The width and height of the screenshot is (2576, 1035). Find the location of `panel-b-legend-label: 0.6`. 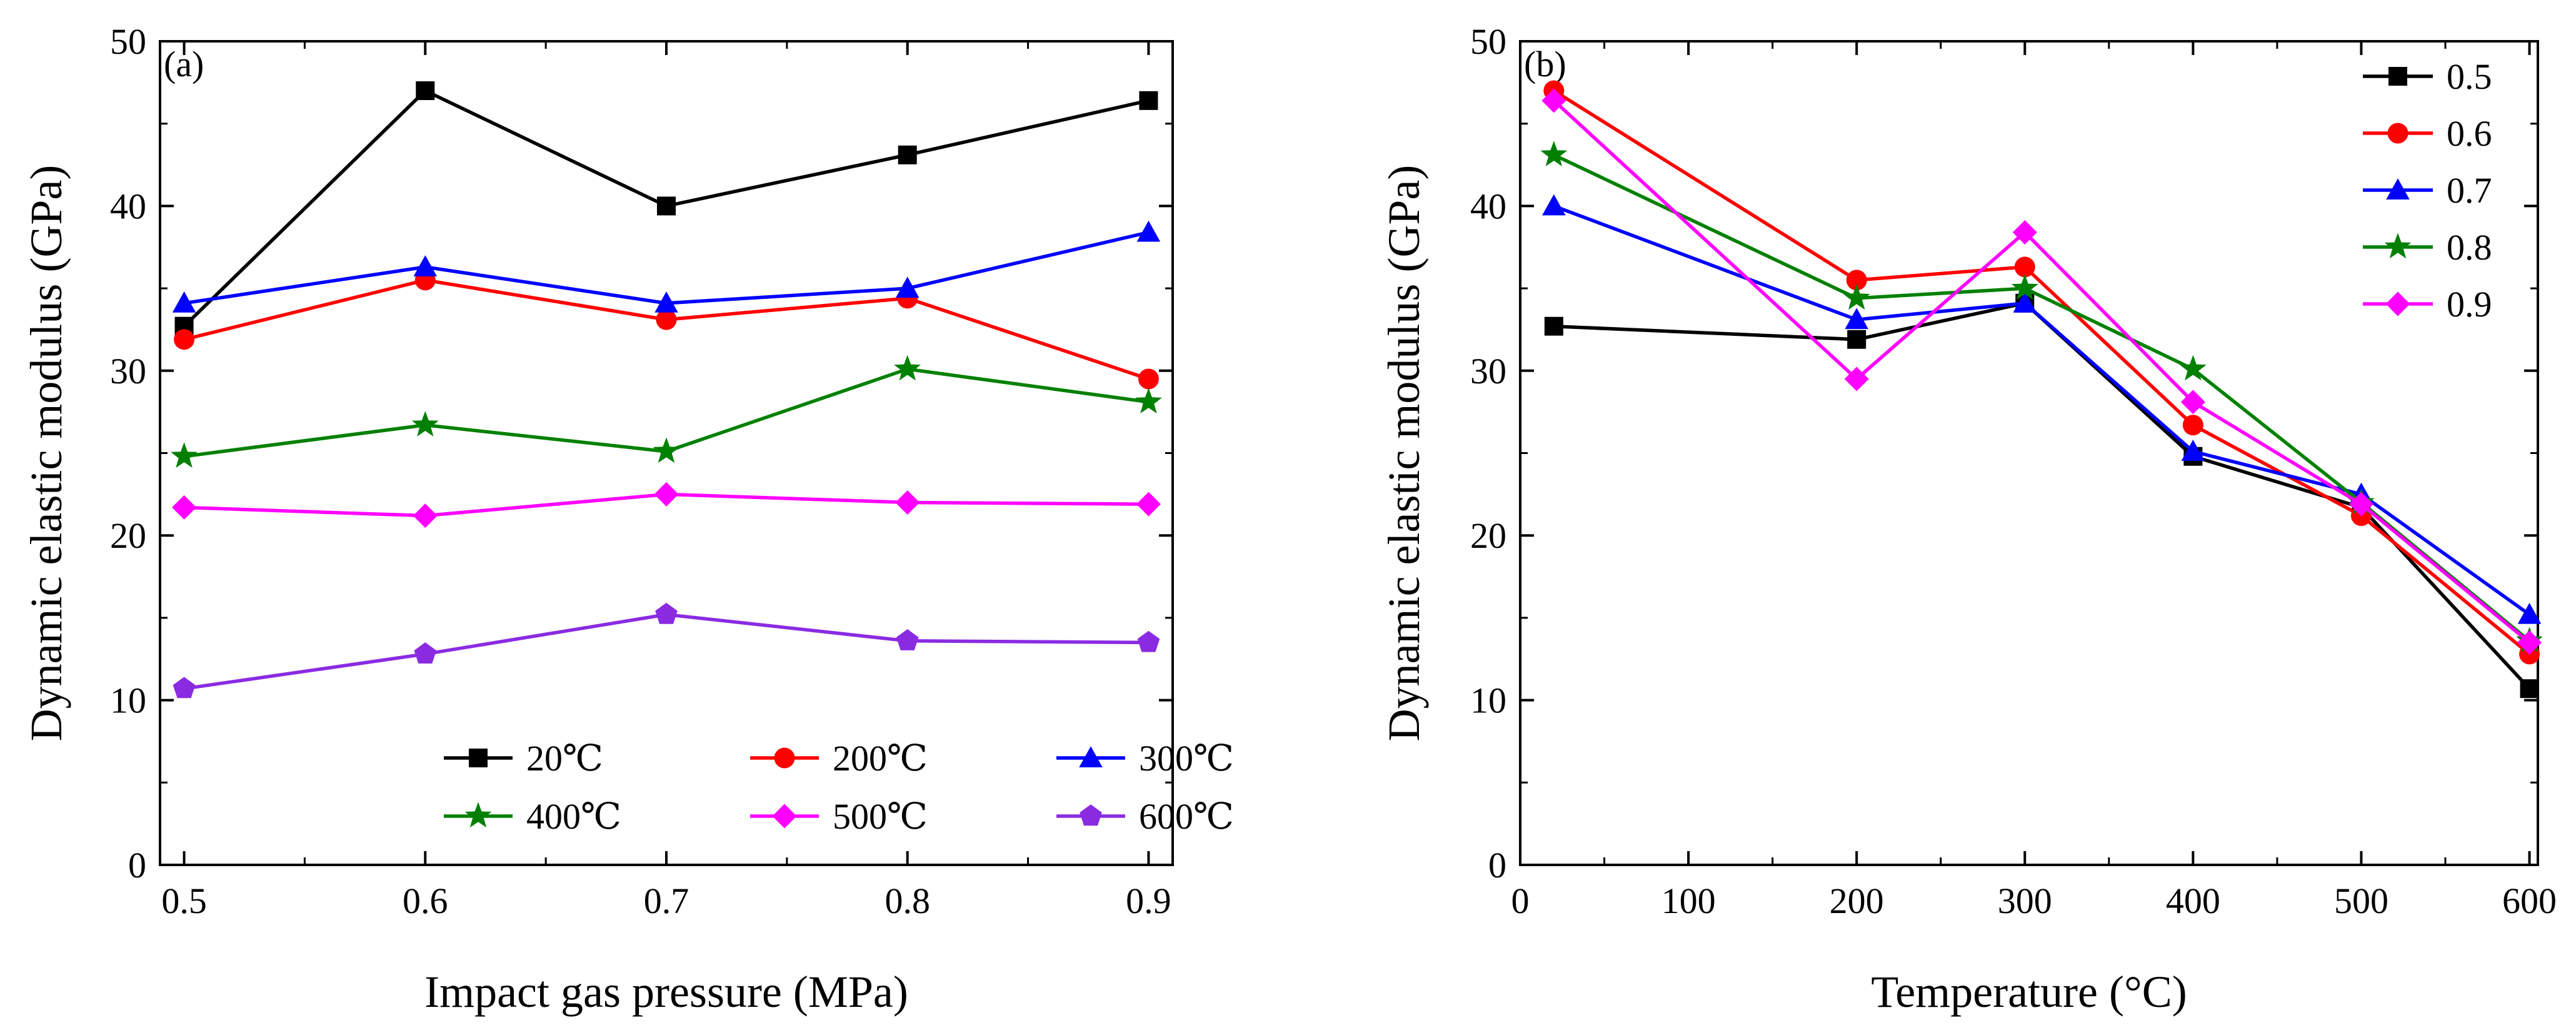

panel-b-legend-label: 0.6 is located at coordinates (2469, 133).